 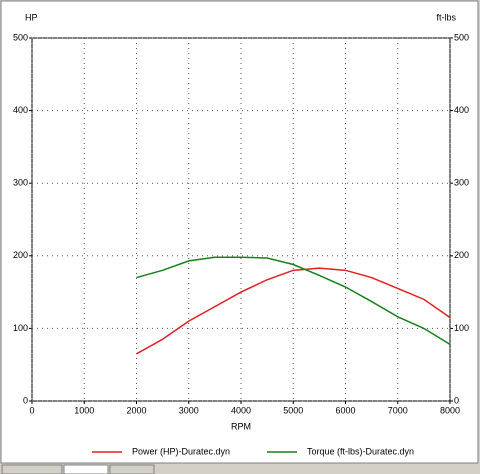 What do you see at coordinates (189, 410) in the screenshot?
I see `x-tick-label: 3000` at bounding box center [189, 410].